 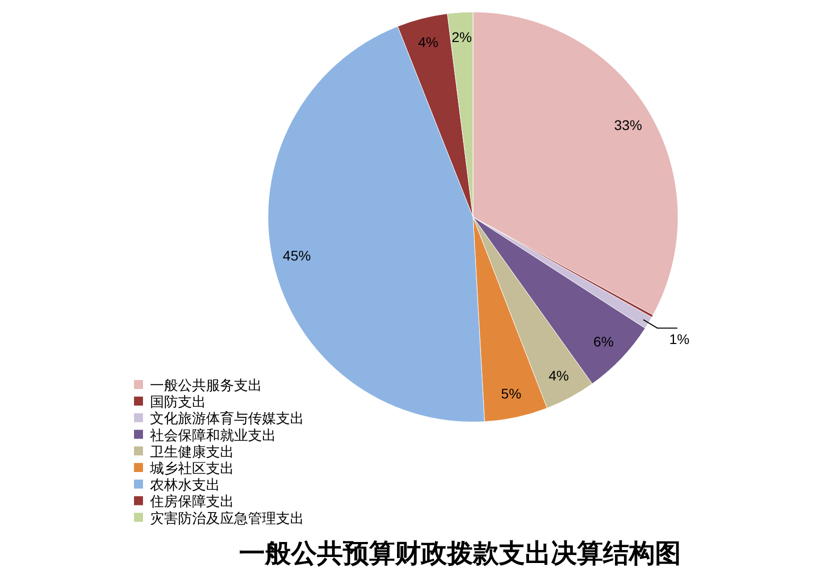 I want to click on data-label: 2%, so click(x=462, y=36).